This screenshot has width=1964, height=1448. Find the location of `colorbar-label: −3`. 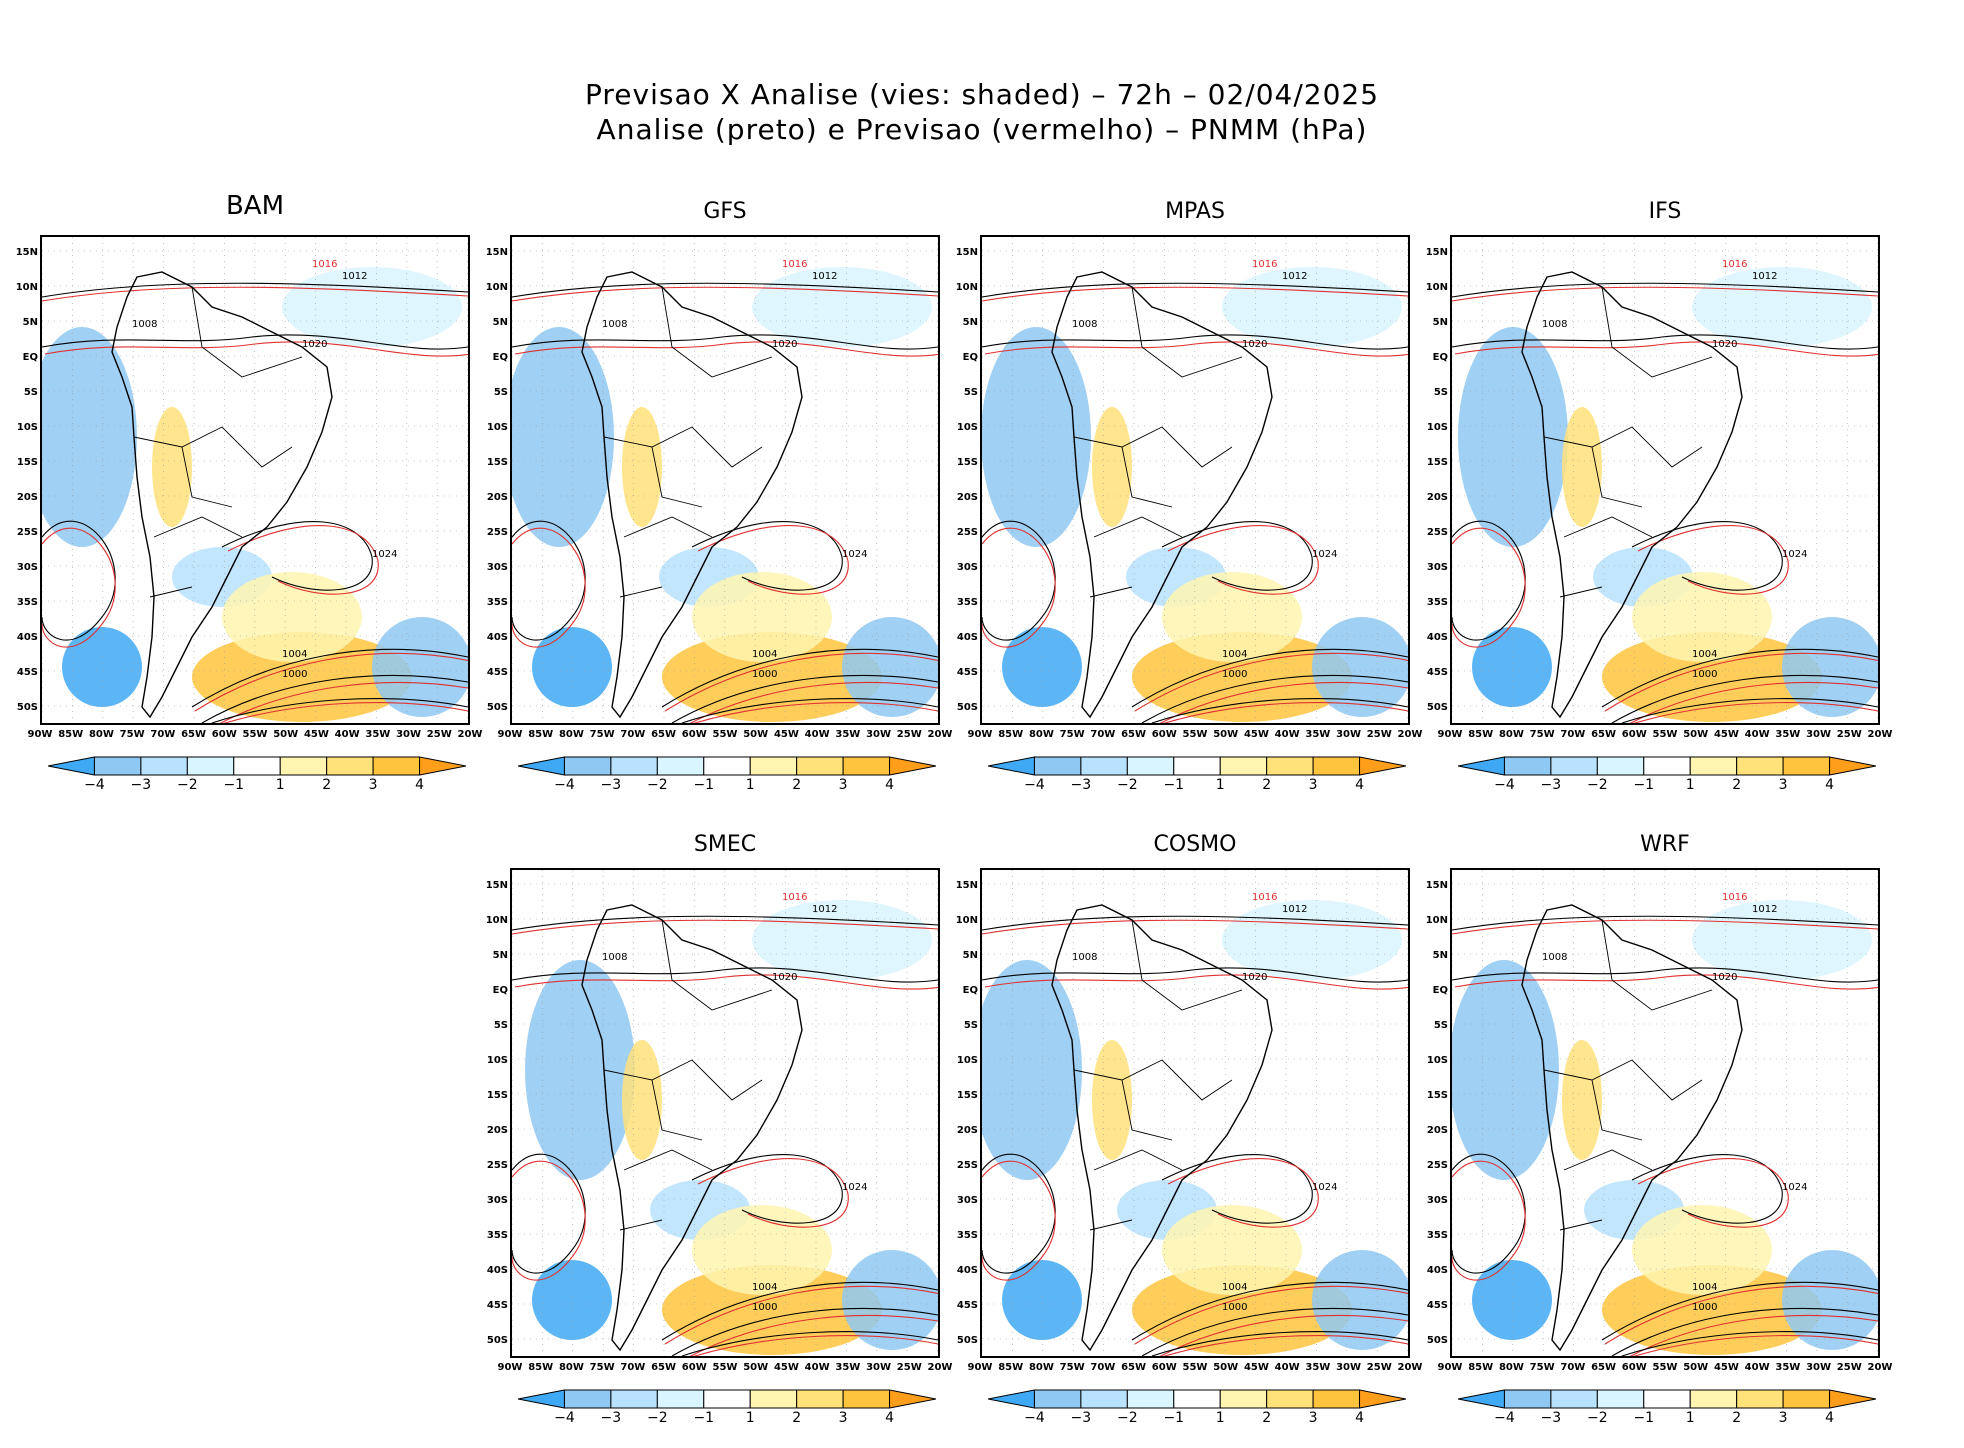

colorbar-label: −3 is located at coordinates (1081, 785).